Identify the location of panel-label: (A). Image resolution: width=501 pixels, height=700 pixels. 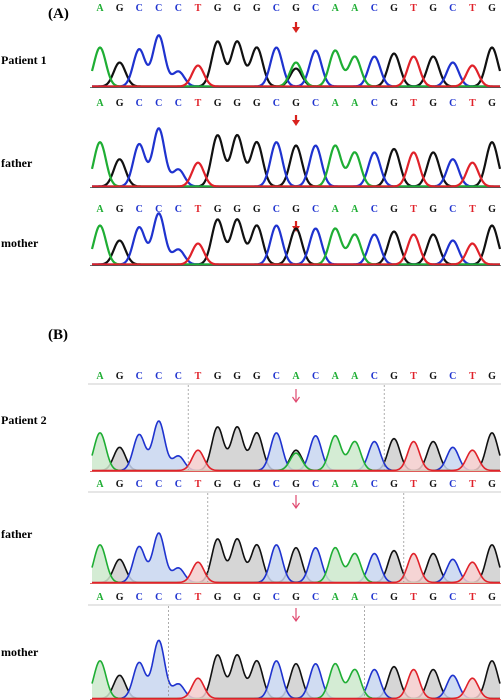
(58, 14).